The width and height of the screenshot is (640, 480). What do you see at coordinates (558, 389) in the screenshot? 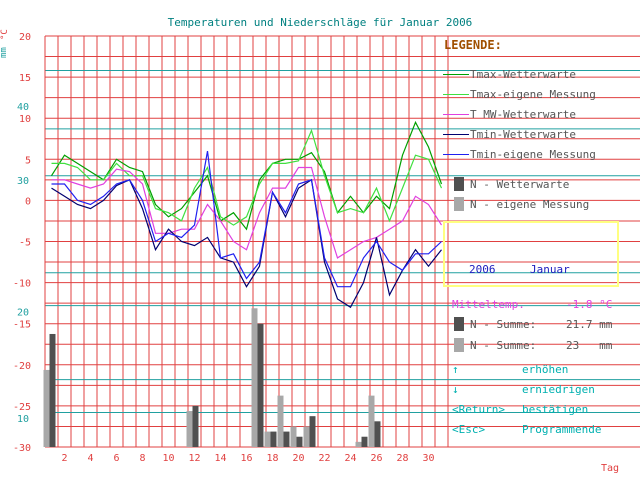
I see `control-down-action: erniedrigen` at bounding box center [558, 389].